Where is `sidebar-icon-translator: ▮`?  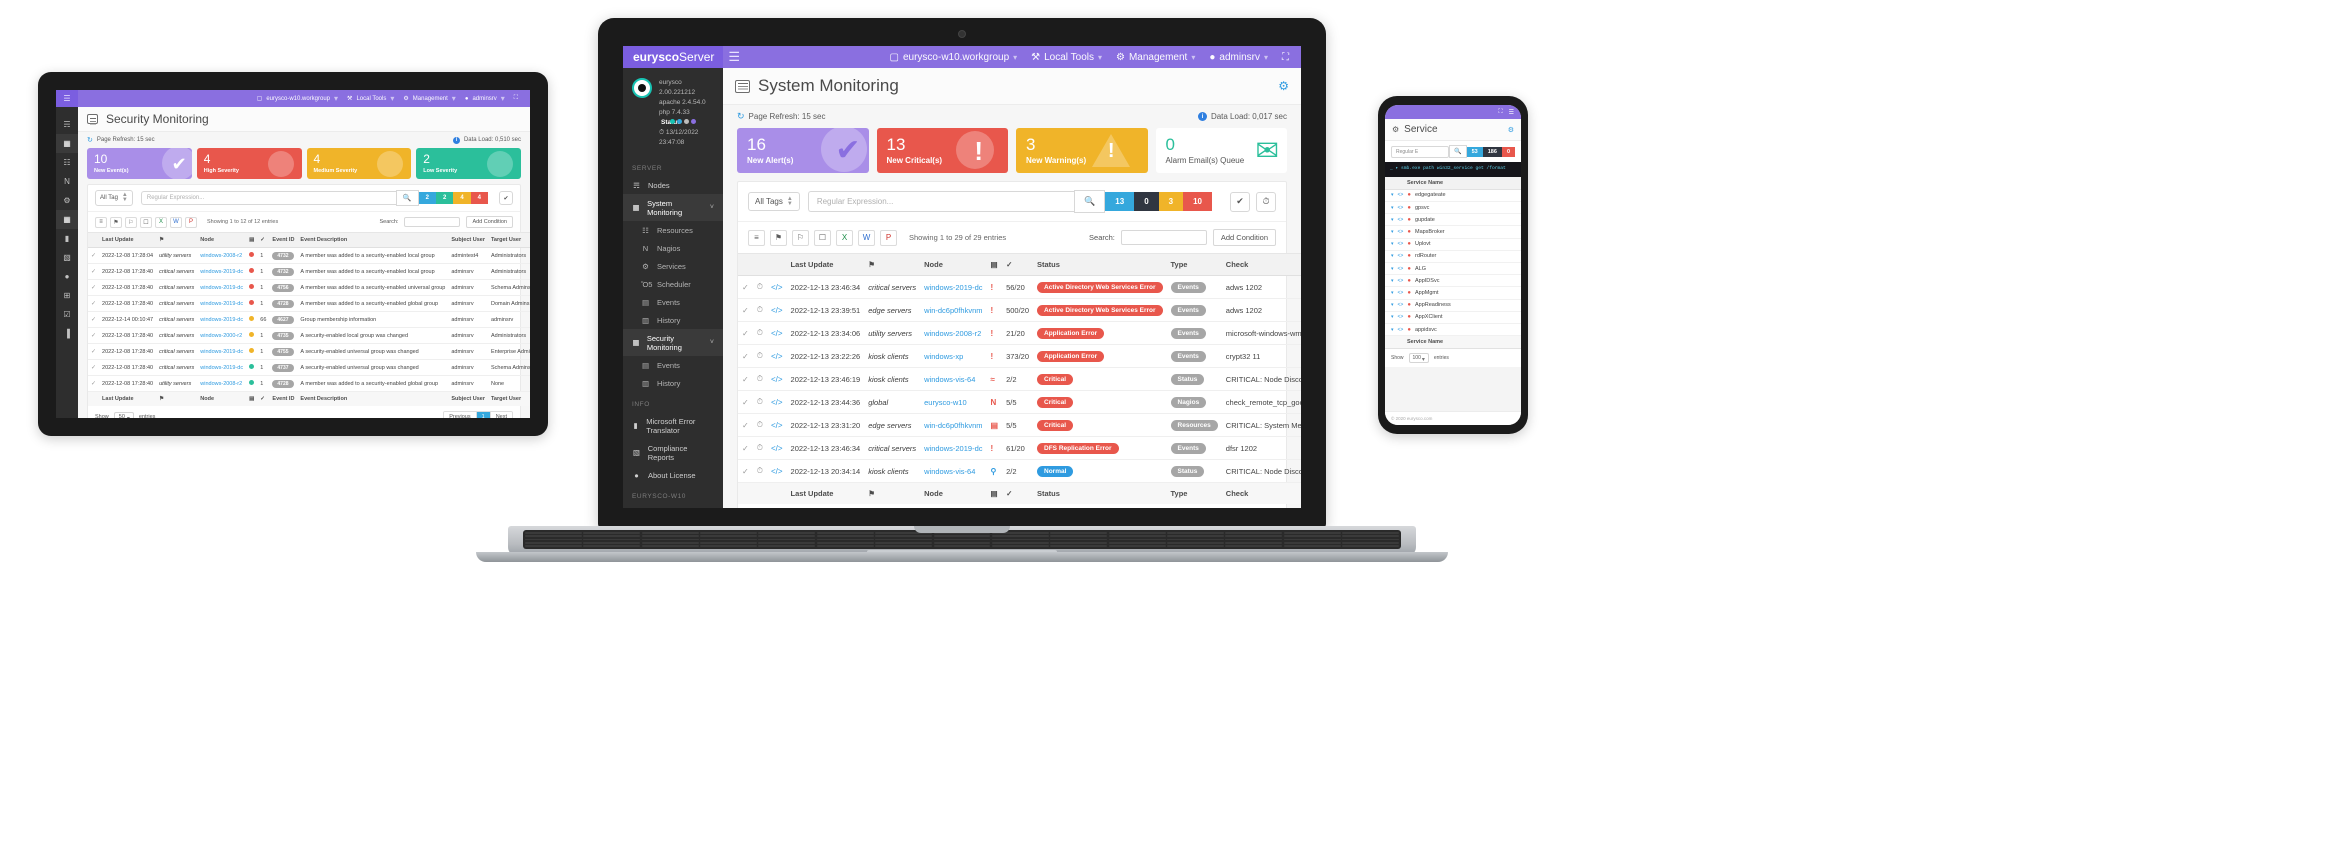
sidebar-icon-translator: ▮ is located at coordinates (67, 238).